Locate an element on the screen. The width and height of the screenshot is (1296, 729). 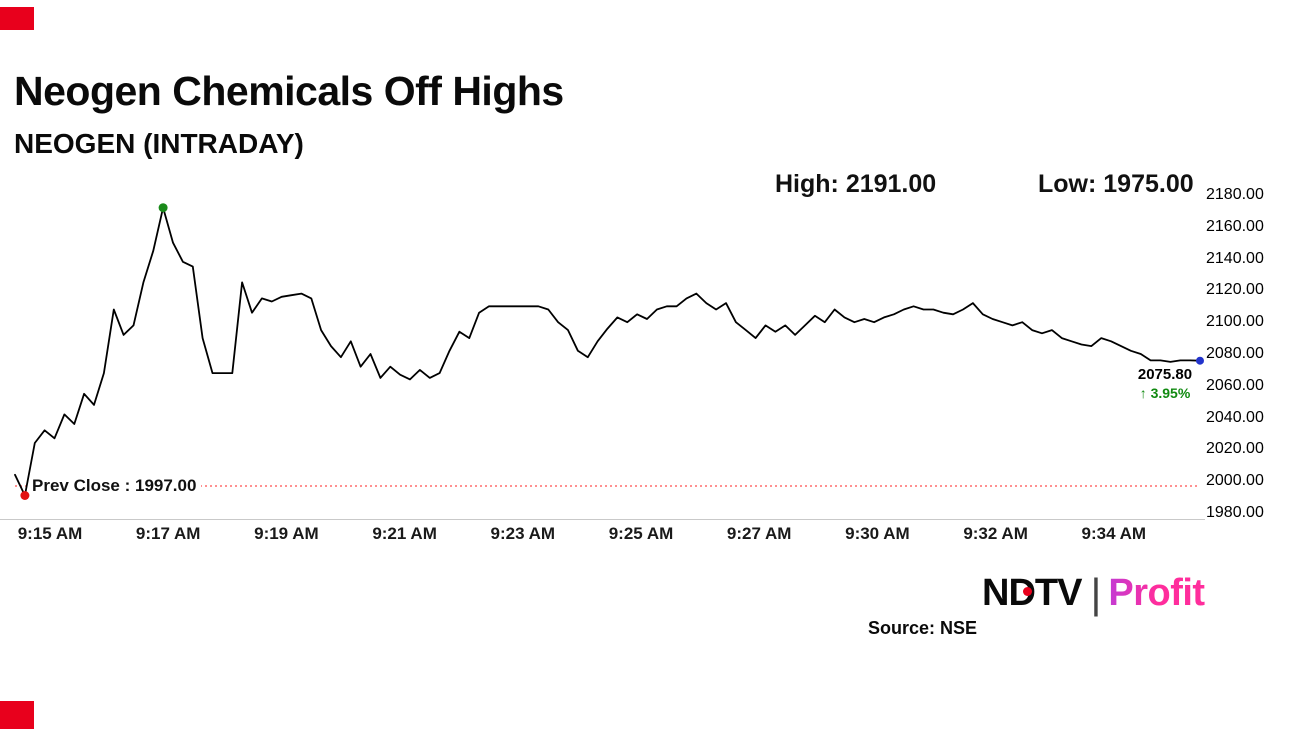
y-tick-label: 1980.00 is located at coordinates (1235, 512).